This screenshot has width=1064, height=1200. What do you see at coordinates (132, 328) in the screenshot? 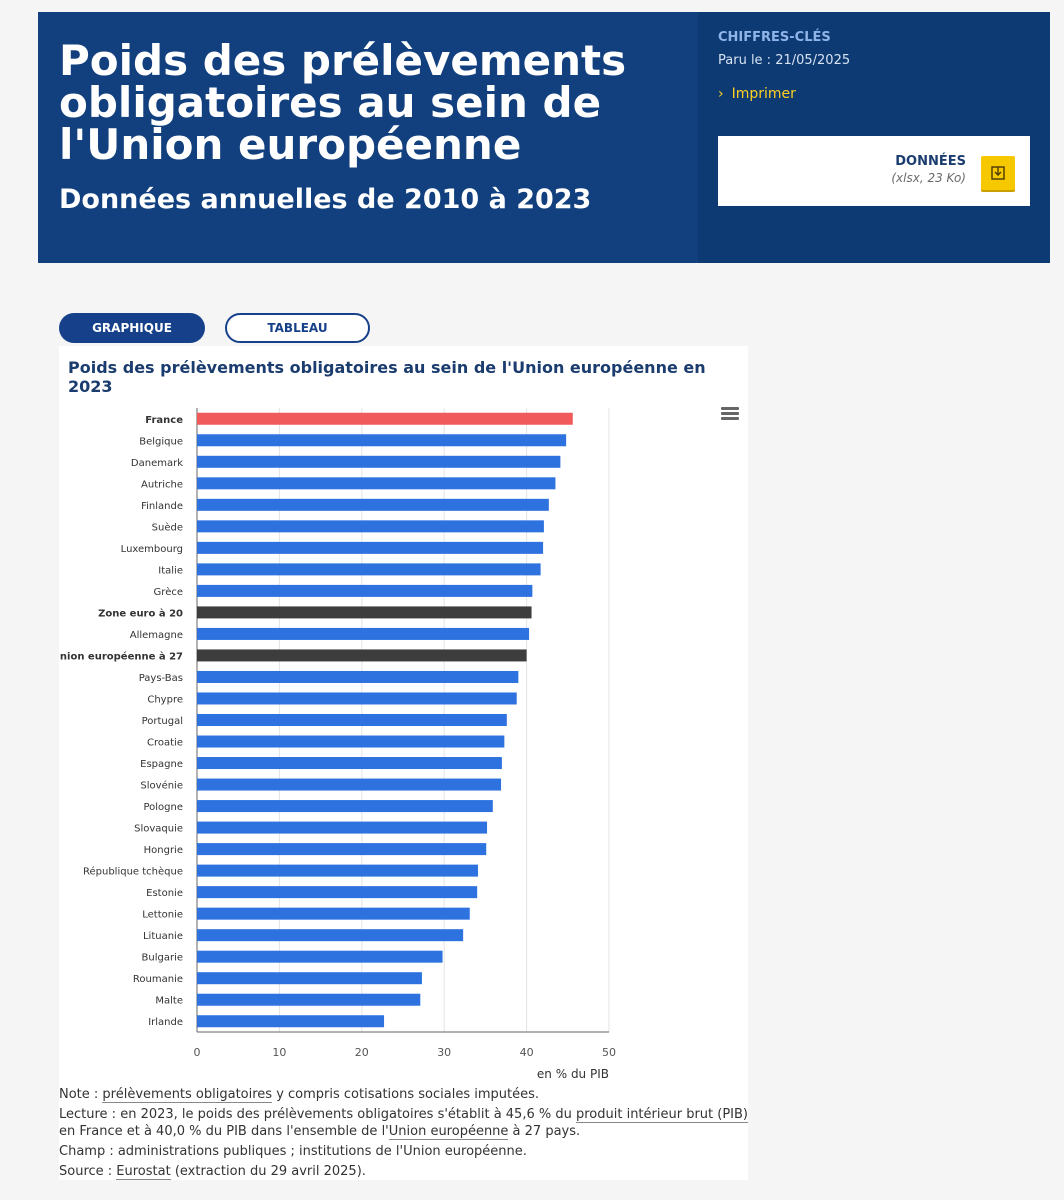
I see `tab-graph: GRAPHIQUE` at bounding box center [132, 328].